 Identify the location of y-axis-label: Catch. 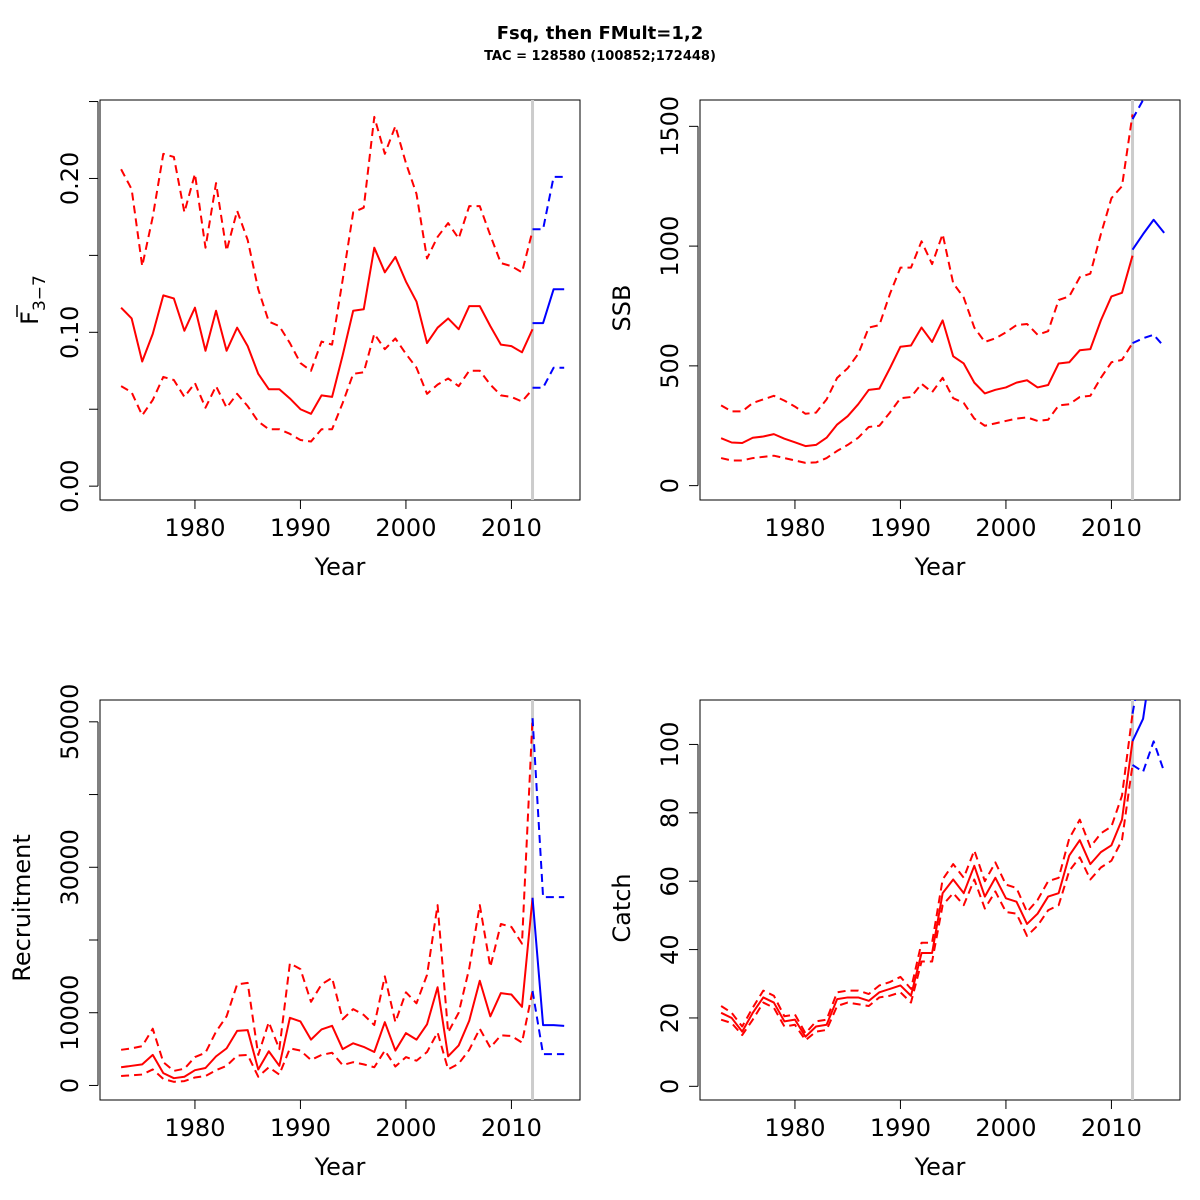
(622, 907).